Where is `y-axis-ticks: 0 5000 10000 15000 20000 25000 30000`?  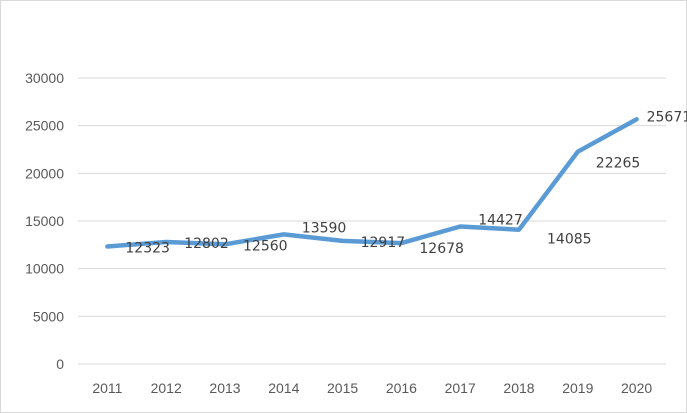 y-axis-ticks: 0 5000 10000 15000 20000 25000 30000 is located at coordinates (44, 221).